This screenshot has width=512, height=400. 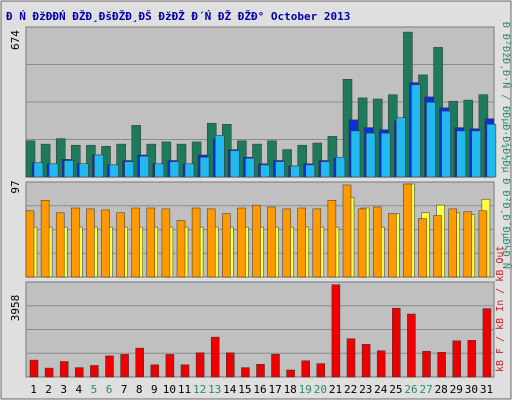 What do you see at coordinates (184, 389) in the screenshot?
I see `x-tick-label: 11` at bounding box center [184, 389].